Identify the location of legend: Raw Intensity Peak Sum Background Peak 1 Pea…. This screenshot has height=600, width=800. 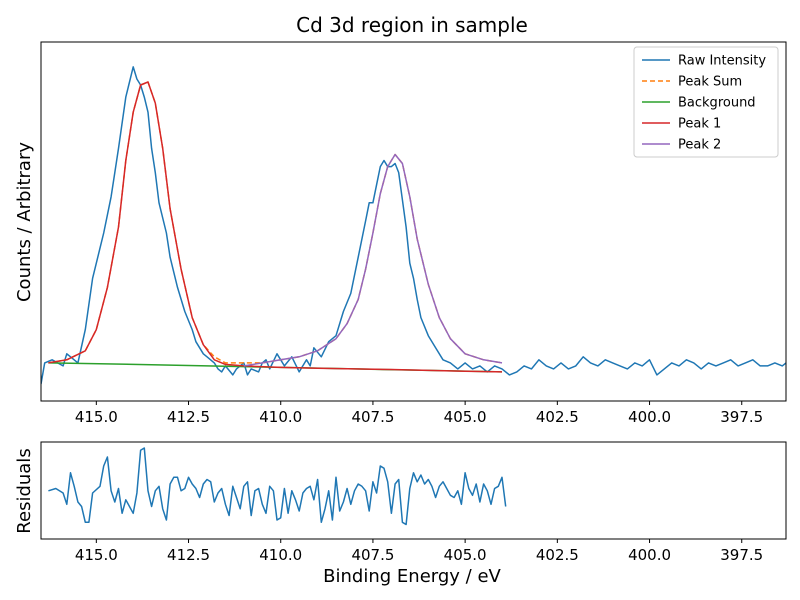
(706, 102).